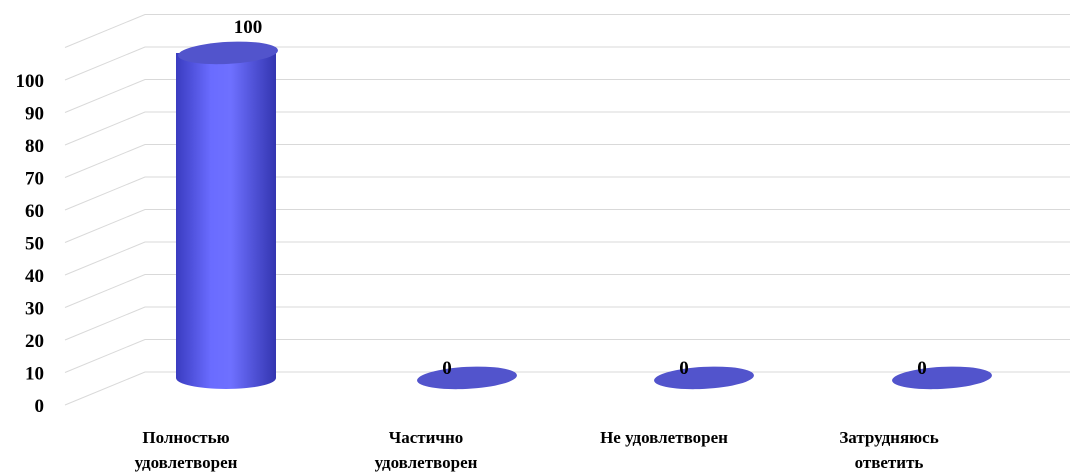 This screenshot has width=1090, height=475. Describe the element at coordinates (40, 406) in the screenshot. I see `y-tick-label: 0` at that location.